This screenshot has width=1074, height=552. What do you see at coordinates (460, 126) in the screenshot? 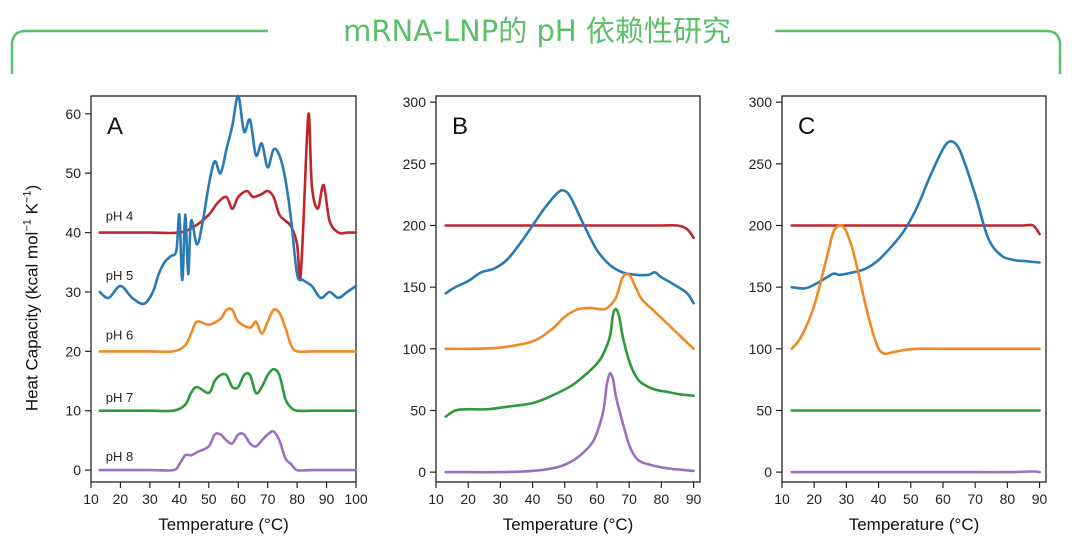
I see `panel-label-b: B` at bounding box center [460, 126].